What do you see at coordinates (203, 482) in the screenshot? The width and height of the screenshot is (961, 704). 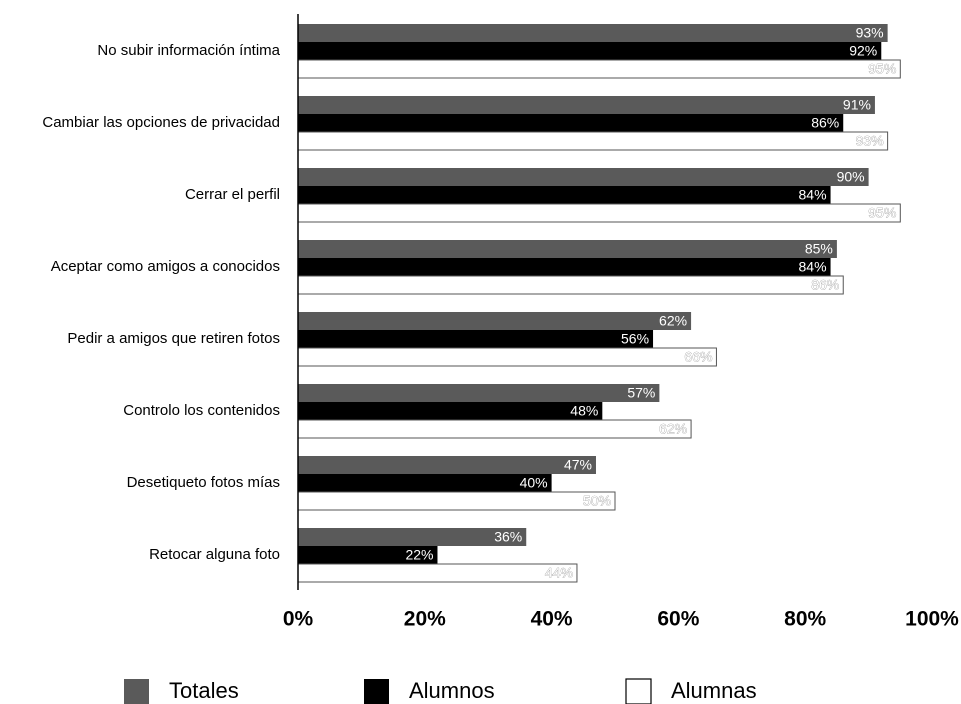 I see `category-label: Desetiqueto fotos mías` at bounding box center [203, 482].